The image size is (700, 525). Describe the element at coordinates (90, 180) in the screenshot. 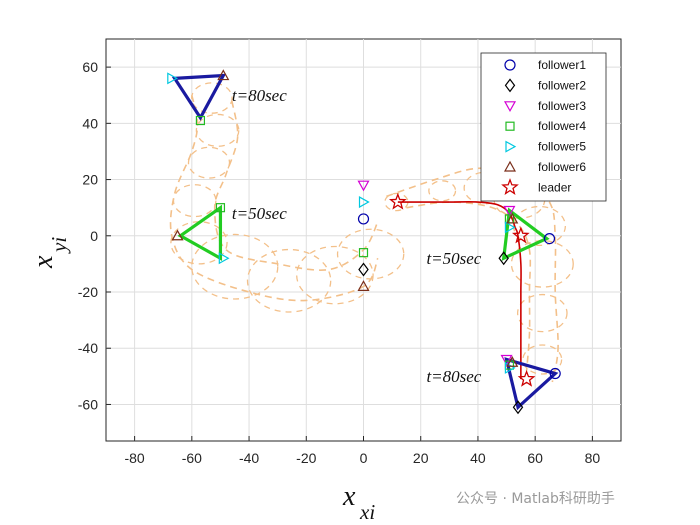

I see `y-tick-label: 20` at that location.